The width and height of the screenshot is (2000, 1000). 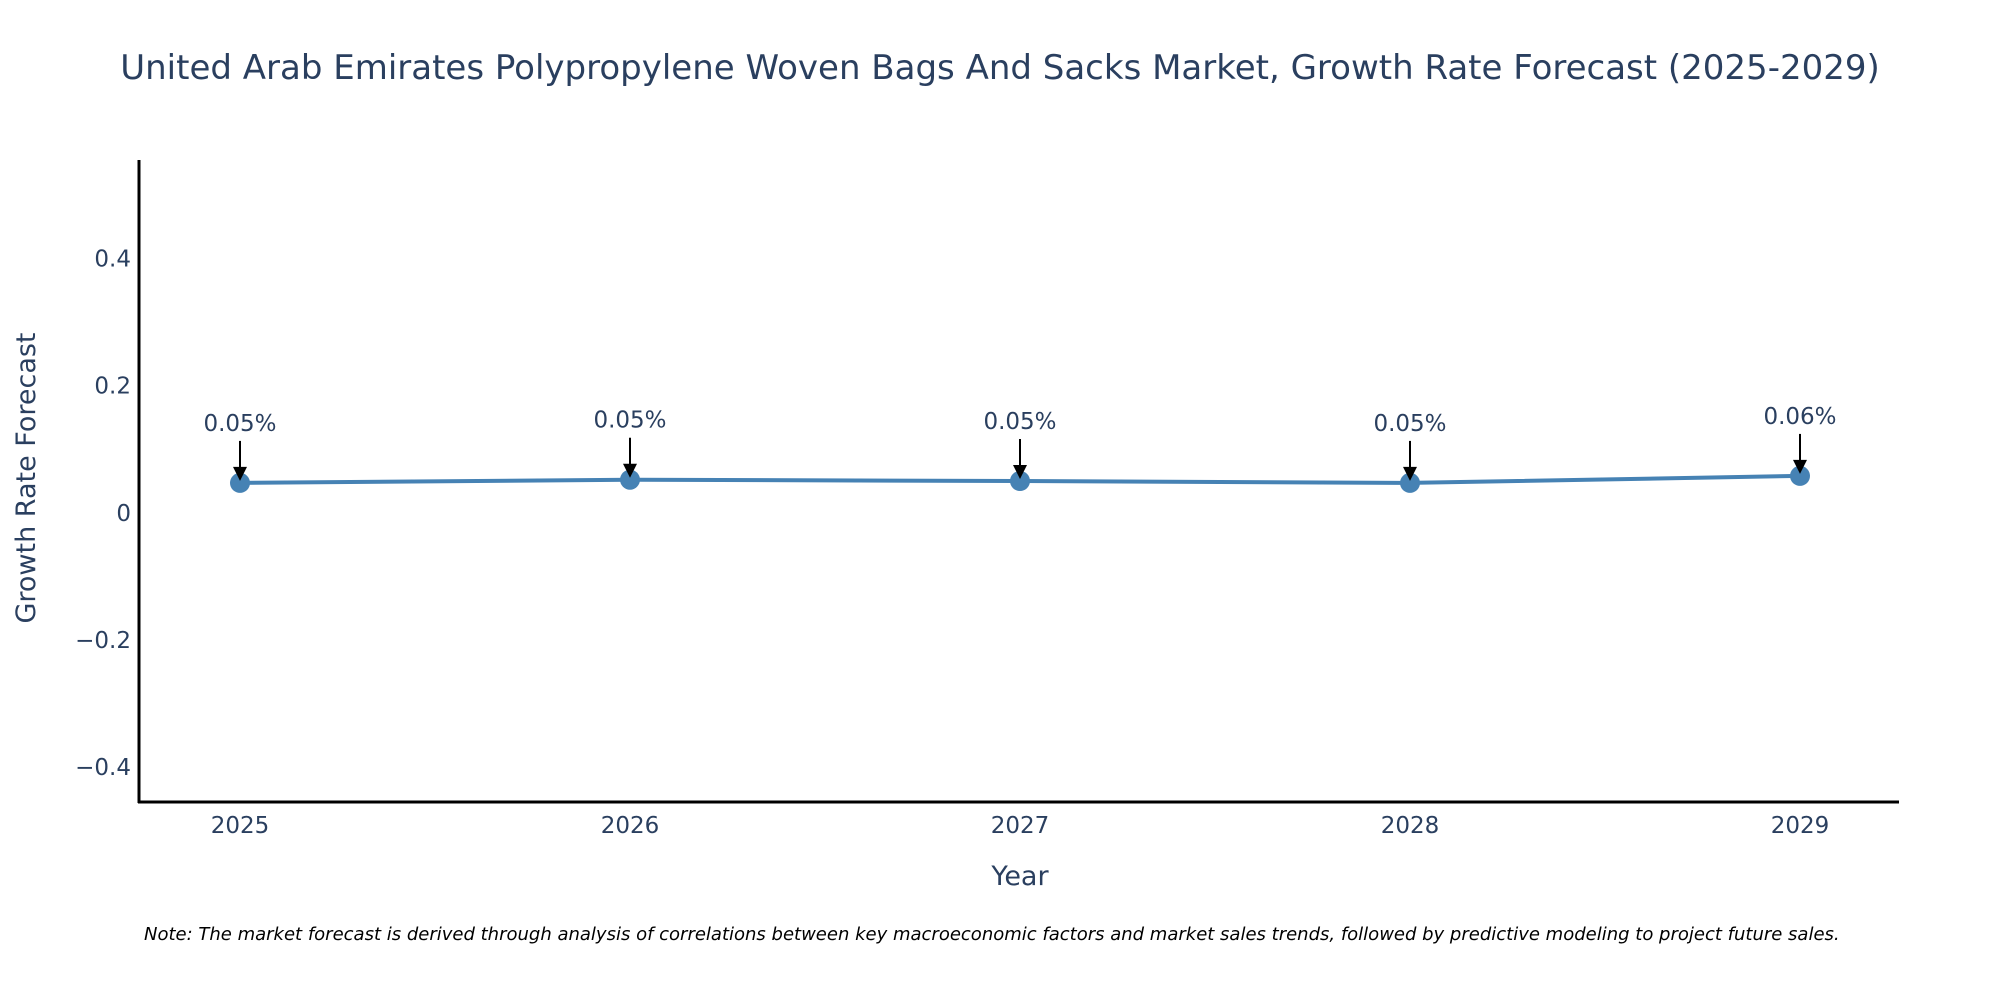 What do you see at coordinates (240, 826) in the screenshot?
I see `x-tick-label: 2025` at bounding box center [240, 826].